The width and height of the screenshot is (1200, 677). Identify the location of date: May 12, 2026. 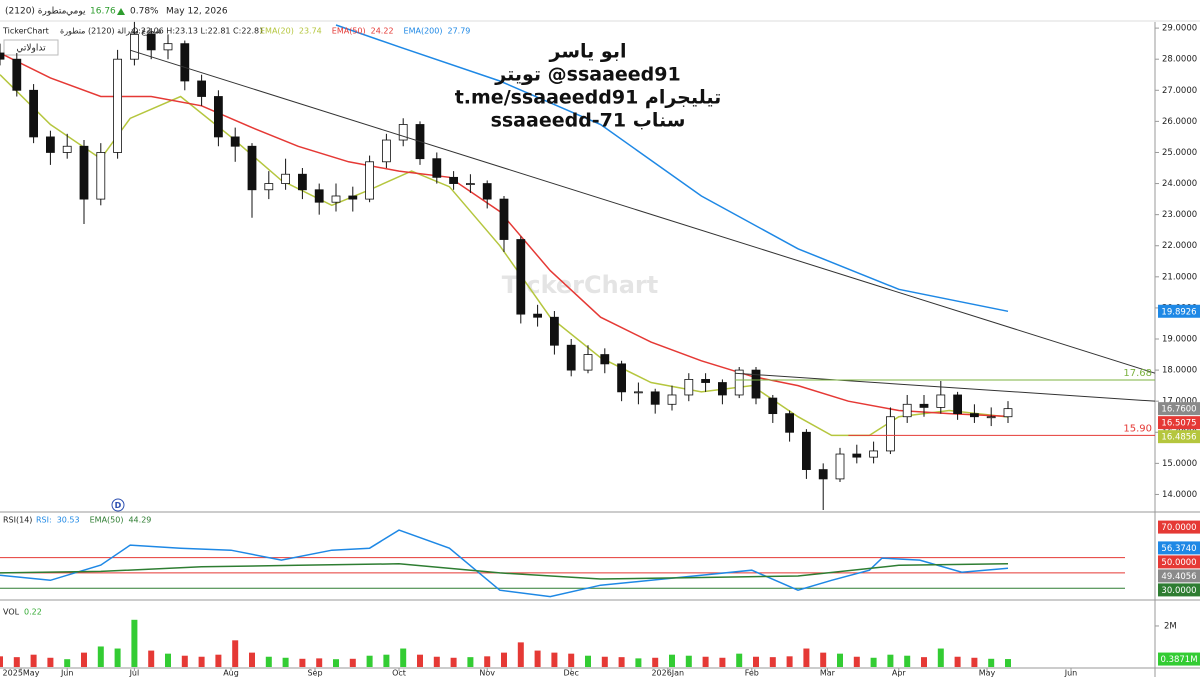
(197, 12).